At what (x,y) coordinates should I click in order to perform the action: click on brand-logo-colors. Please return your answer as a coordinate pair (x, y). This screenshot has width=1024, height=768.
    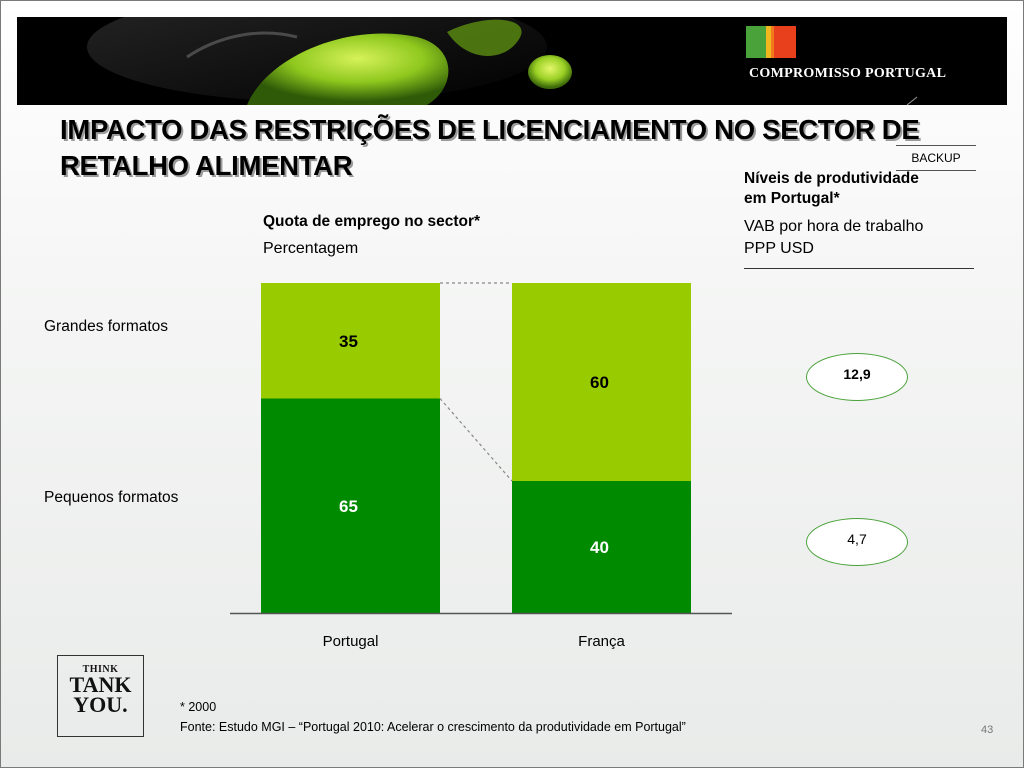
    Looking at the image, I should click on (771, 42).